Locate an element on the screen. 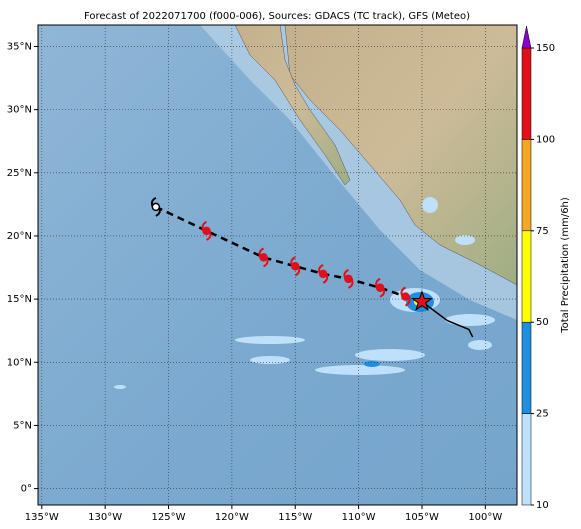 Image resolution: width=581 pixels, height=529 pixels. x-tick-label: 125°W is located at coordinates (169, 517).